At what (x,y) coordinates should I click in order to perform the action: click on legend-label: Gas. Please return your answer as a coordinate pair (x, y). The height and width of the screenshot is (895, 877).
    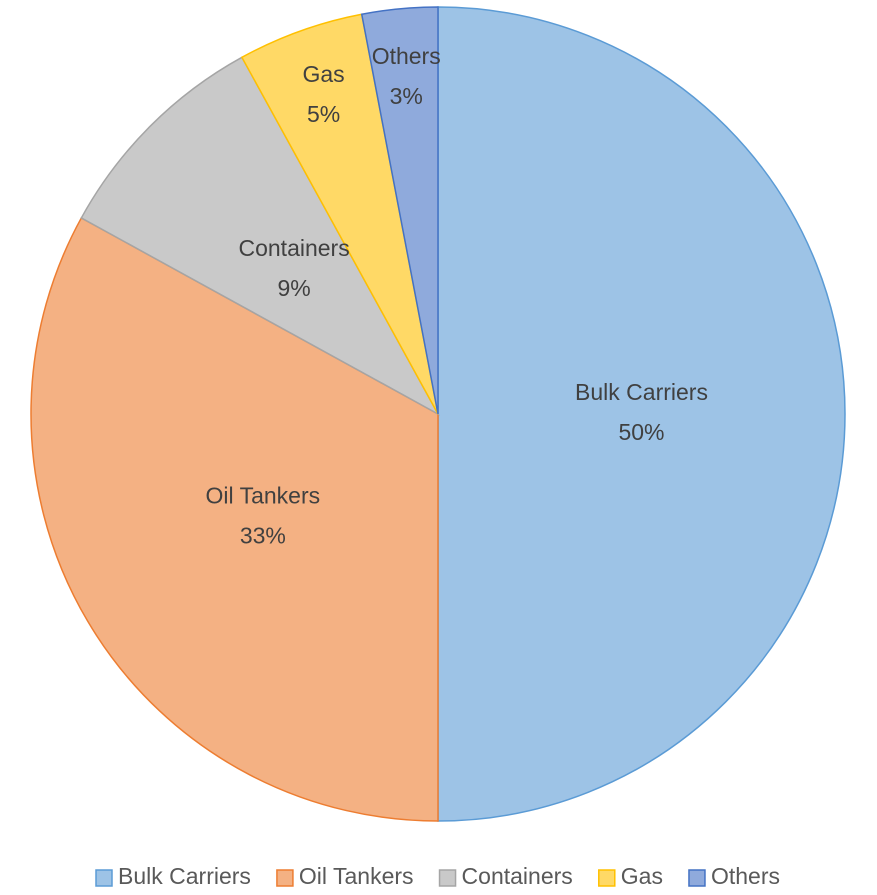
    Looking at the image, I should click on (642, 876).